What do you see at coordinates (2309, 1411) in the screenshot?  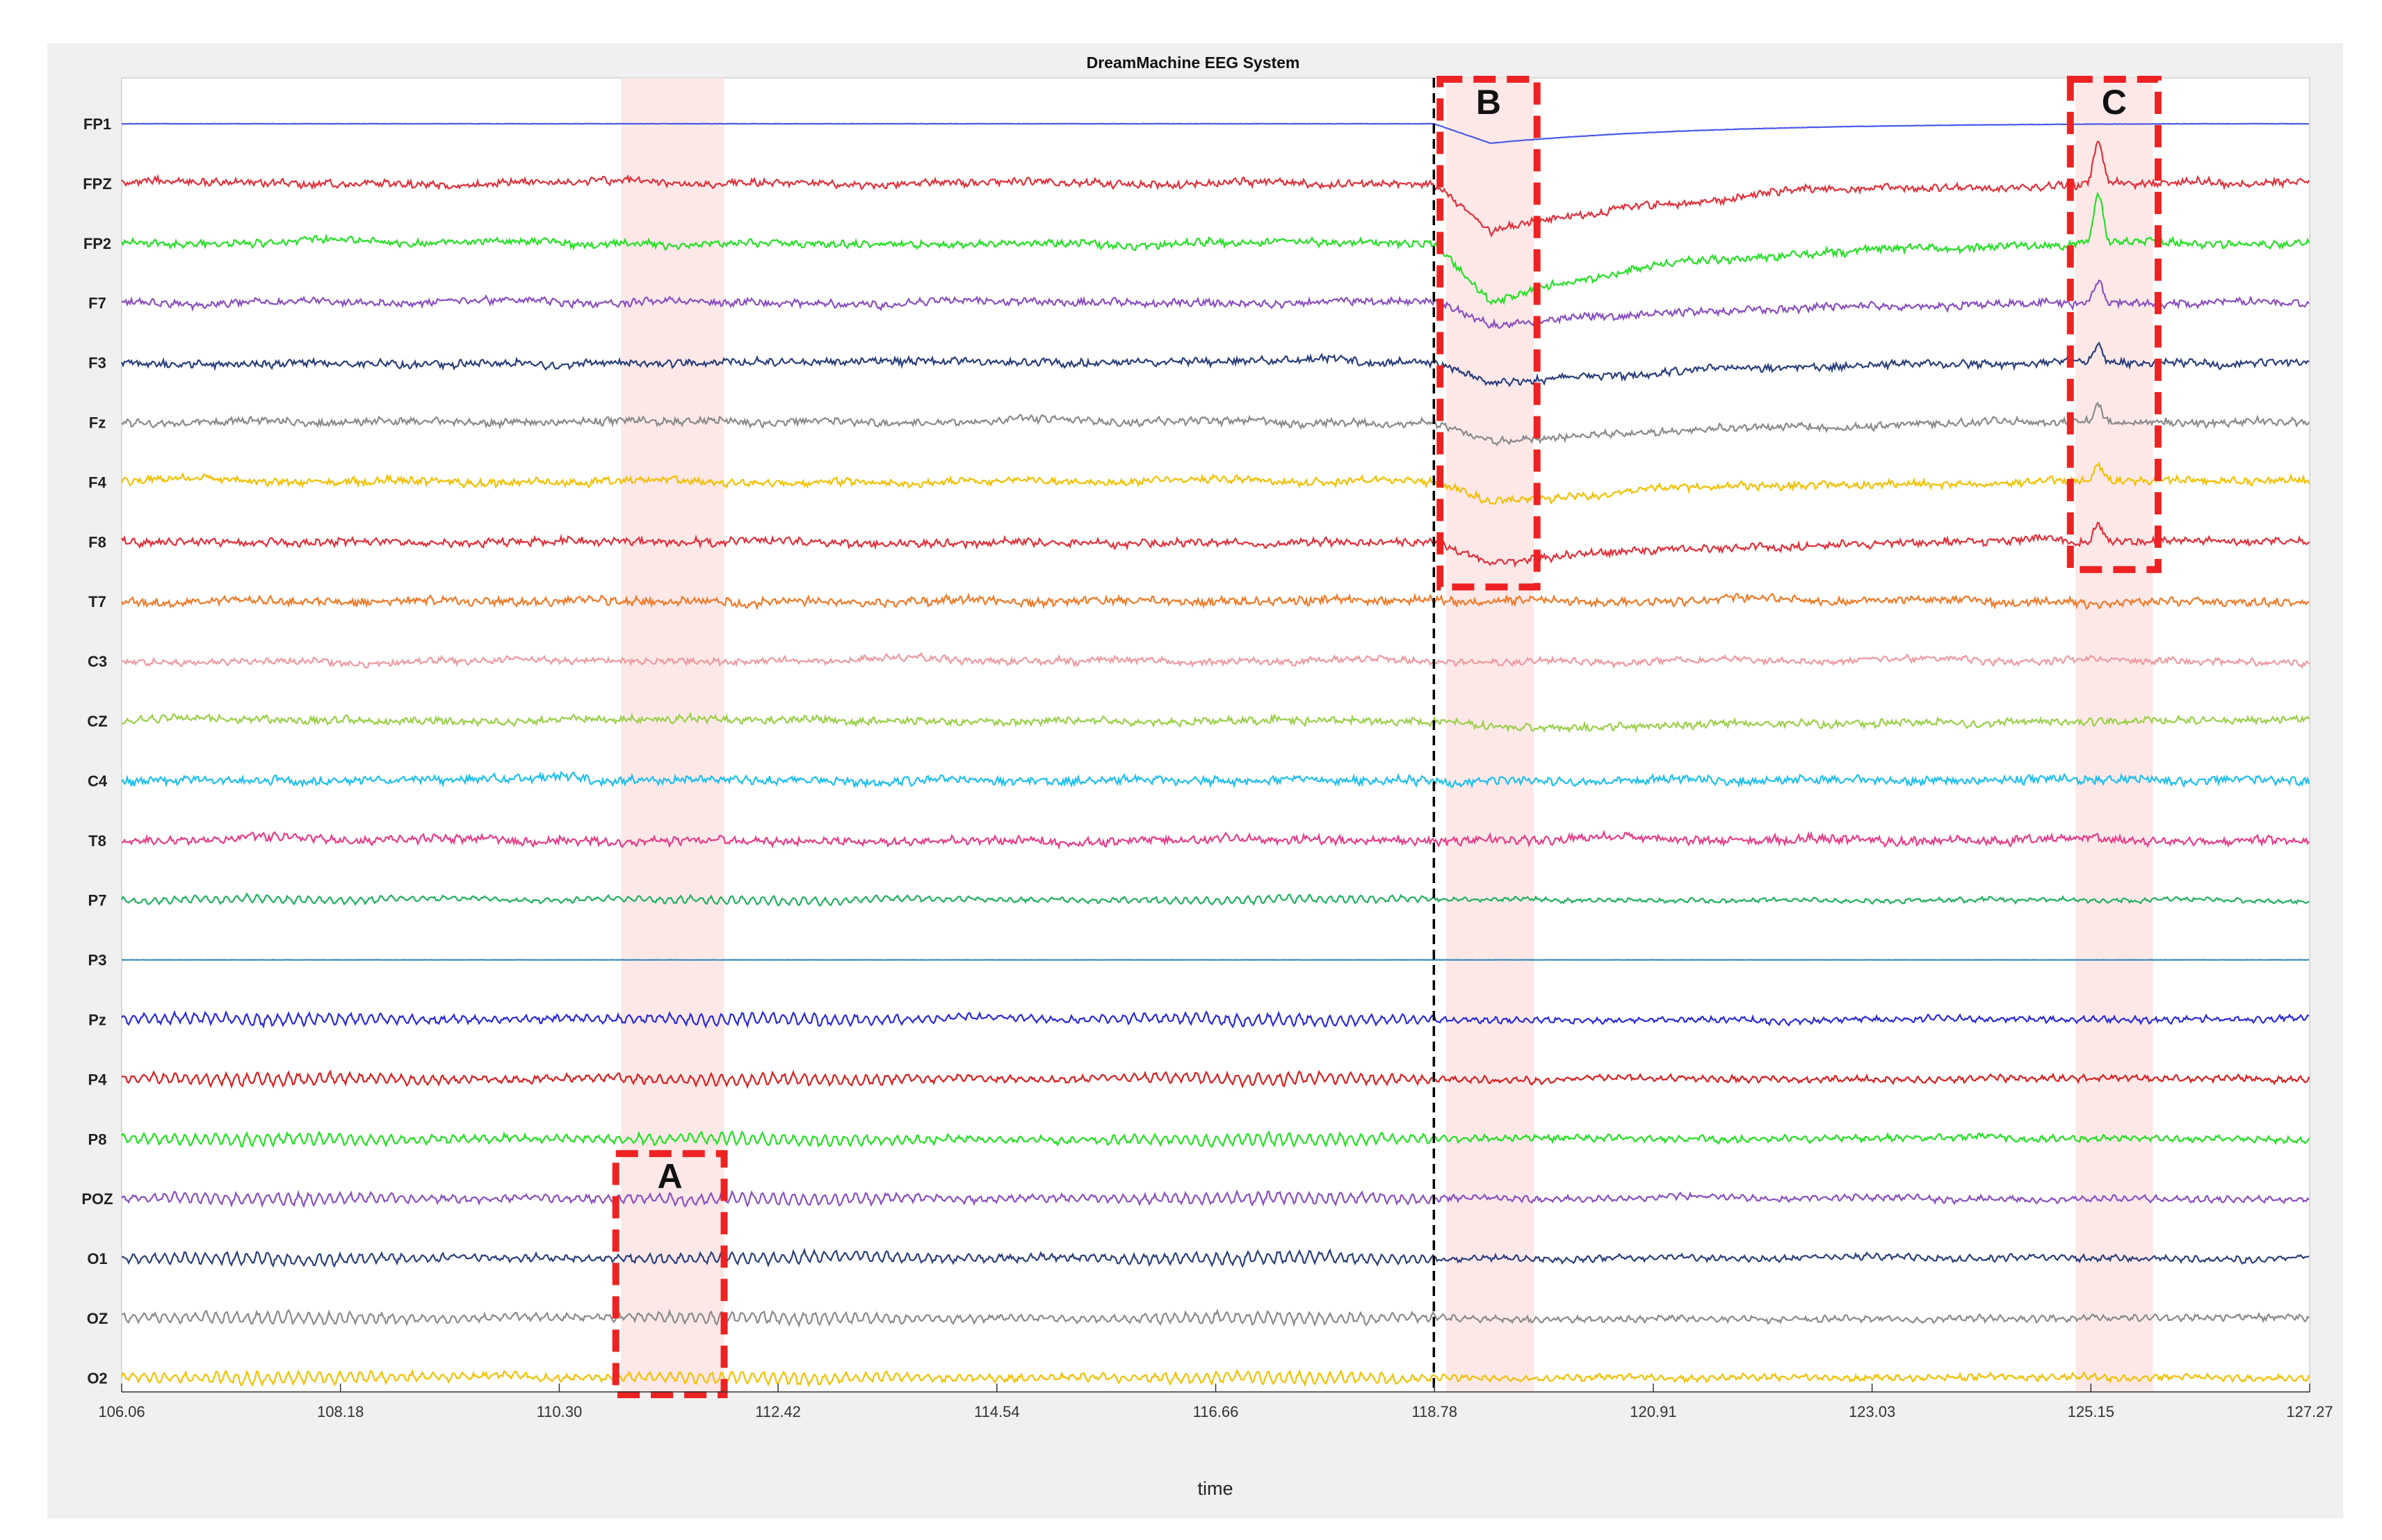 I see `x-tick-label: 127.27` at bounding box center [2309, 1411].